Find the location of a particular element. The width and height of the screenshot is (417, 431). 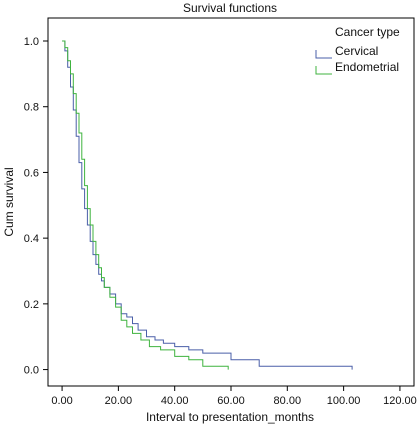

legend-label: Cervical is located at coordinates (356, 51).